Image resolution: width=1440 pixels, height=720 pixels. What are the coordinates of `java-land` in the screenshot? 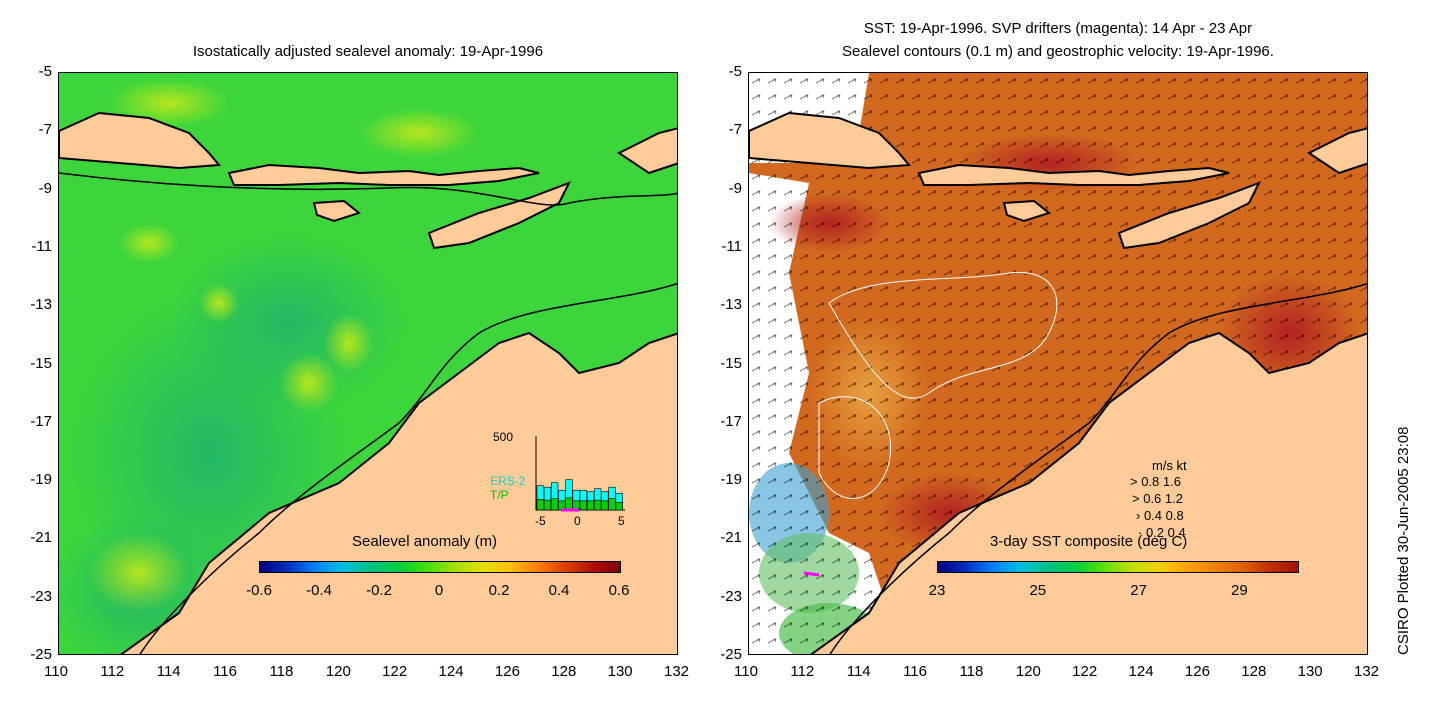 It's located at (140, 140).